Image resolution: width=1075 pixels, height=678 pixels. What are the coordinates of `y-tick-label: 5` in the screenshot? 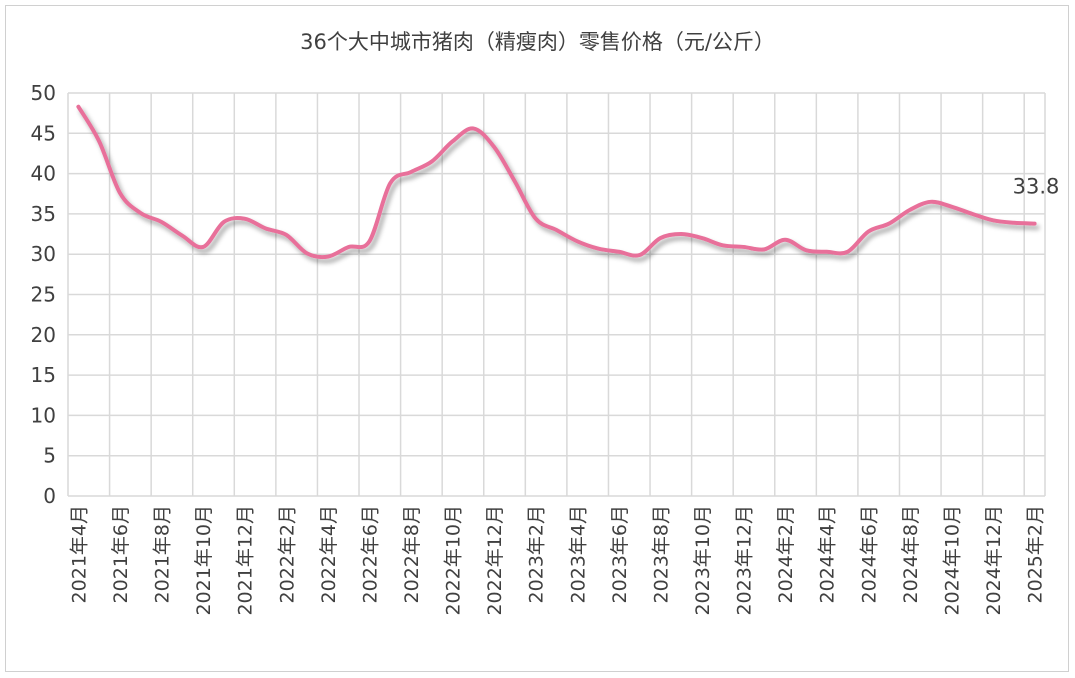 It's located at (49, 456).